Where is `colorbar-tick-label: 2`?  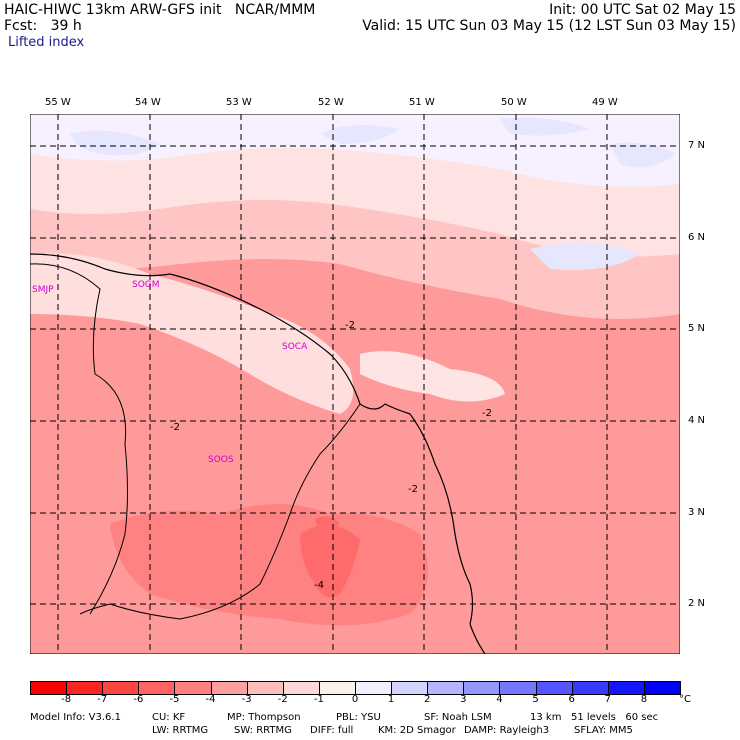
colorbar-tick-label: 2 is located at coordinates (427, 699).